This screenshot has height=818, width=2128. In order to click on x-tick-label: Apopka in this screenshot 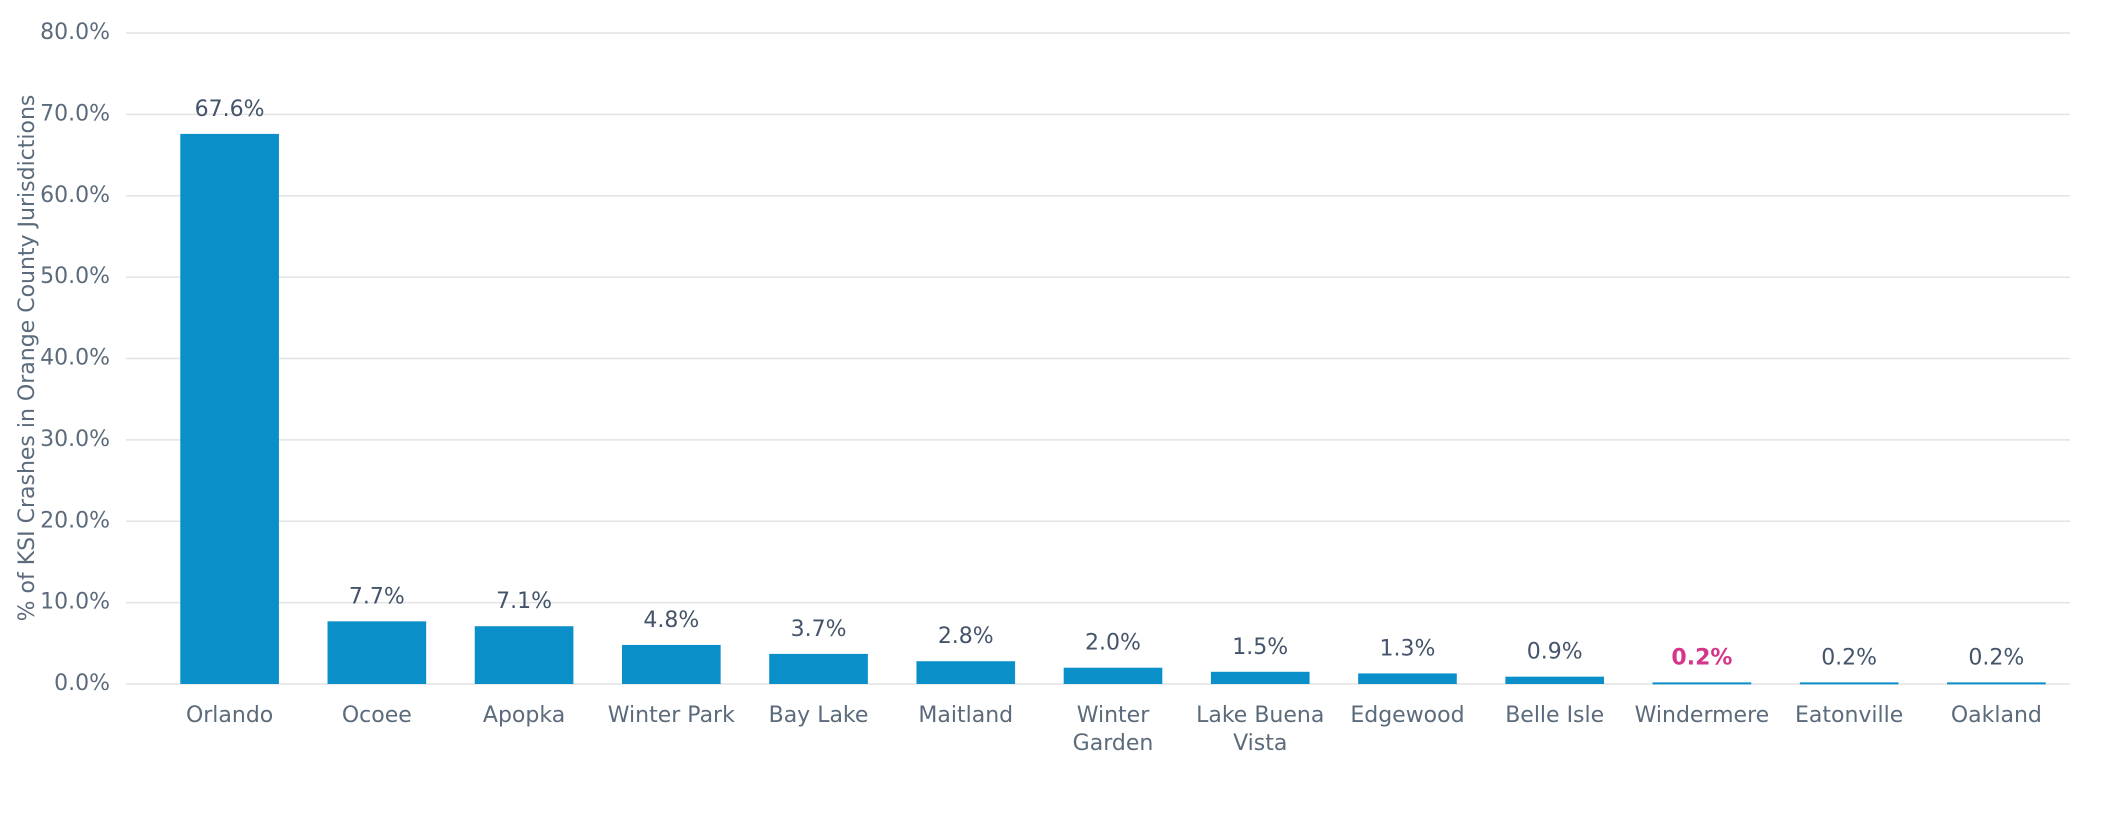, I will do `click(524, 715)`.